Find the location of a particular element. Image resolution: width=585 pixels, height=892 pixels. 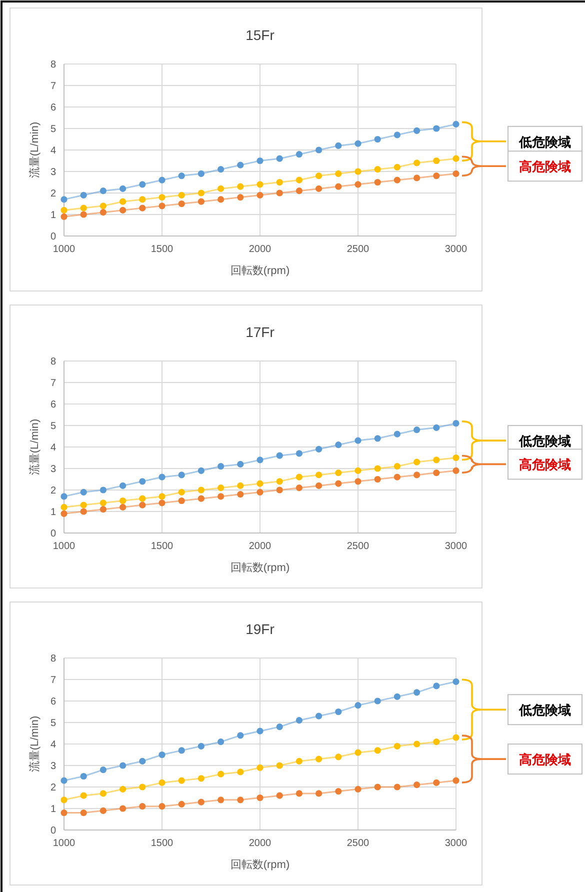

y-tick-label: 2 is located at coordinates (53, 788).